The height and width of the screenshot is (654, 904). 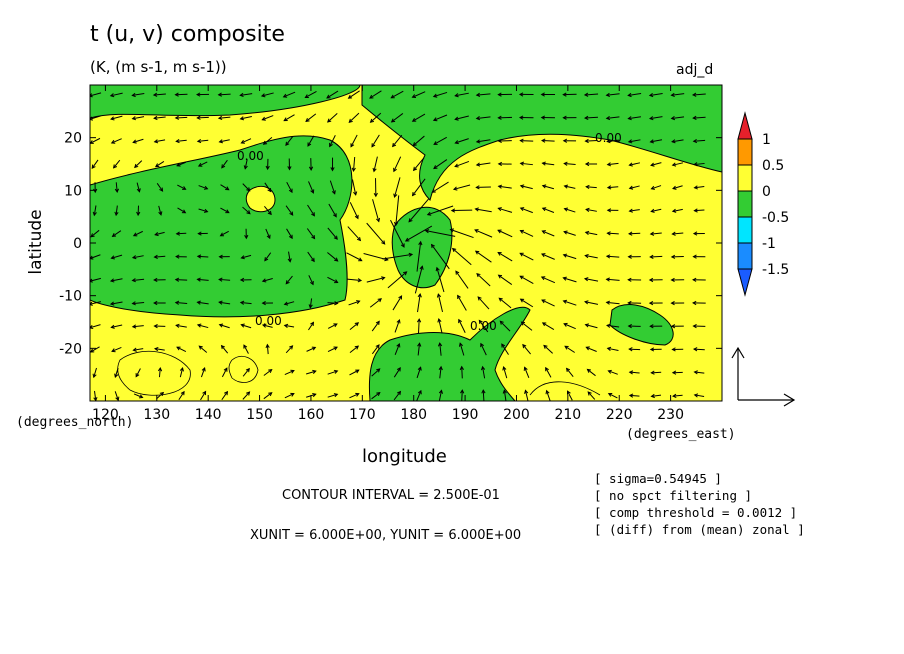 I want to click on contour-labels: 0.00 0.00 0.00 0.00, so click(x=429, y=232).